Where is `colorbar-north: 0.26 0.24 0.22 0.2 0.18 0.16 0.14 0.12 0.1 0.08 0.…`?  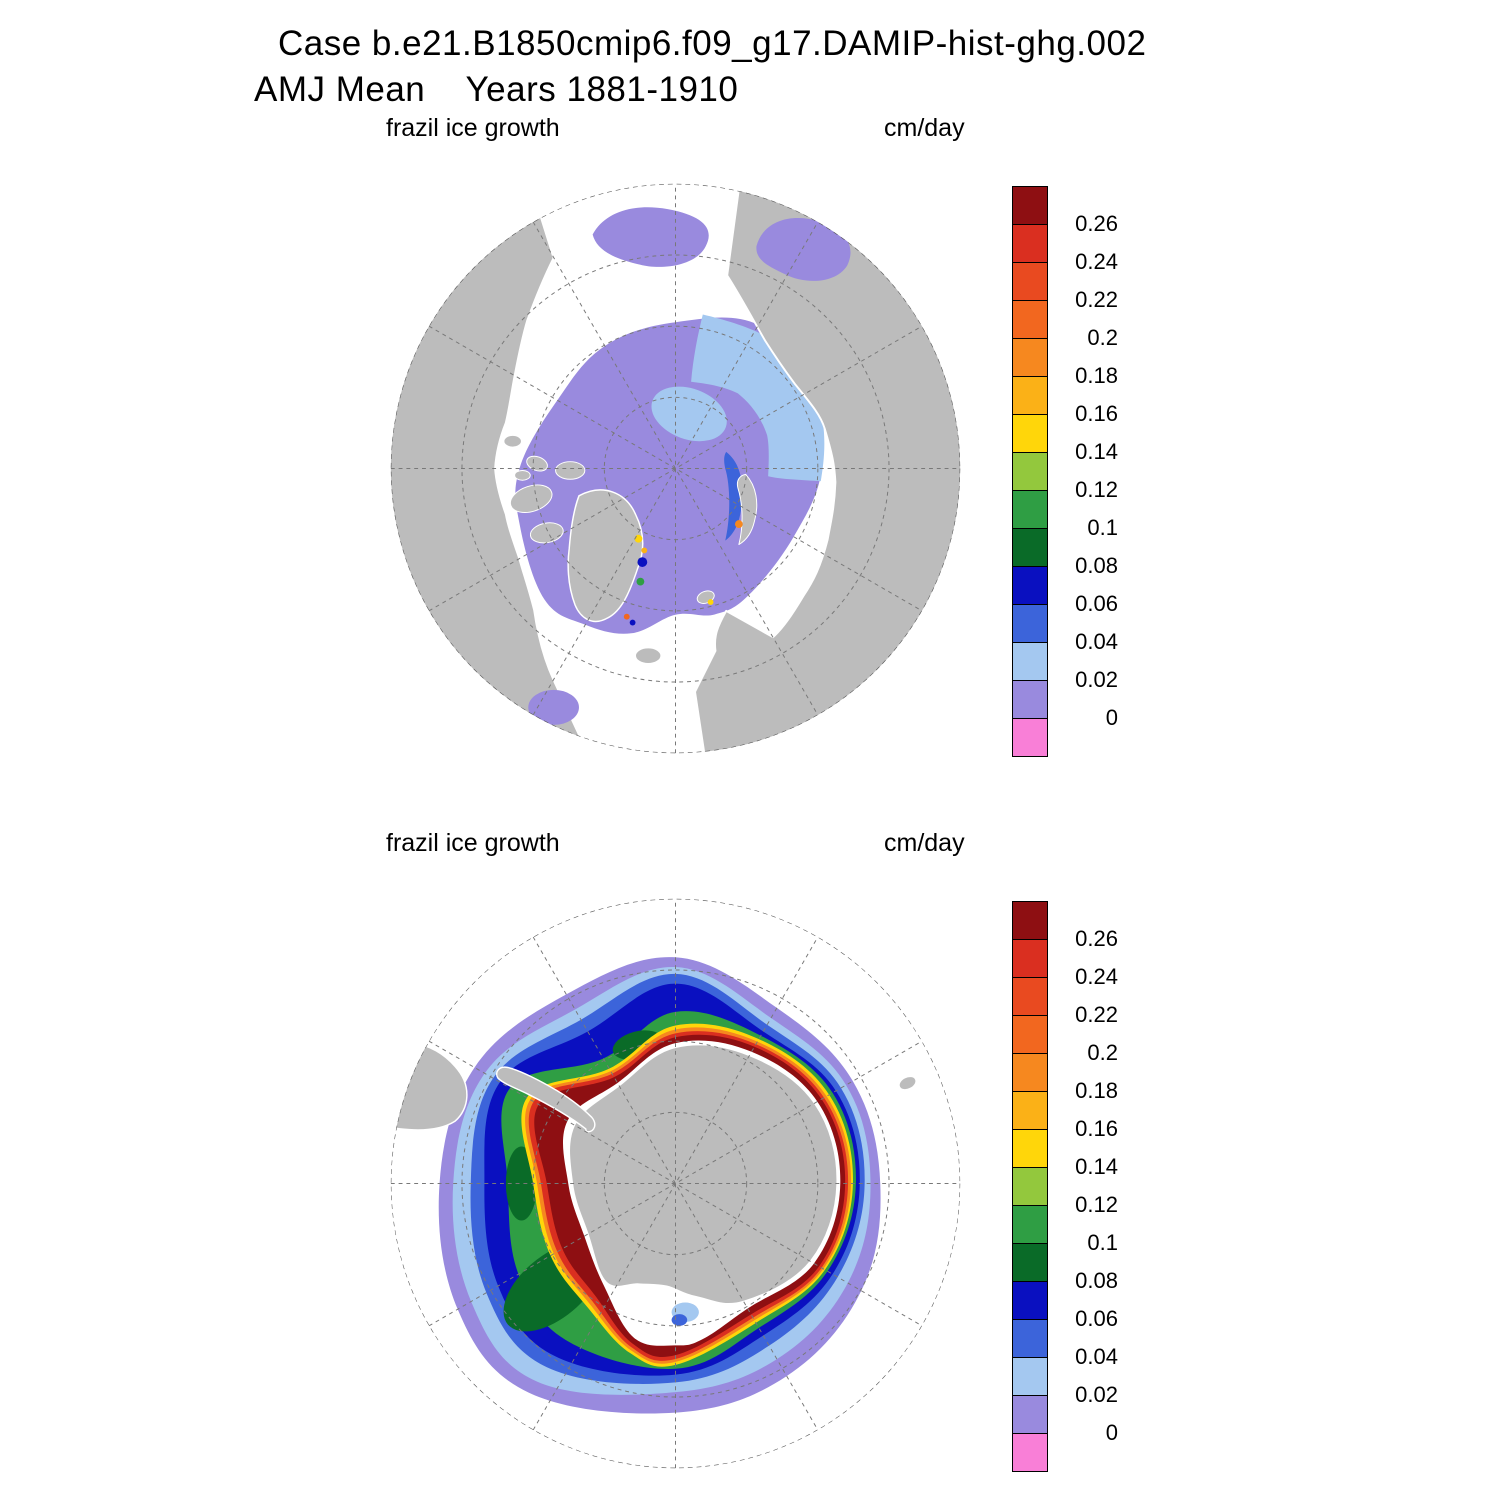 colorbar-north: 0.26 0.24 0.22 0.2 0.18 0.16 0.14 0.12 0.1 0.08 0.… is located at coordinates (1065, 471).